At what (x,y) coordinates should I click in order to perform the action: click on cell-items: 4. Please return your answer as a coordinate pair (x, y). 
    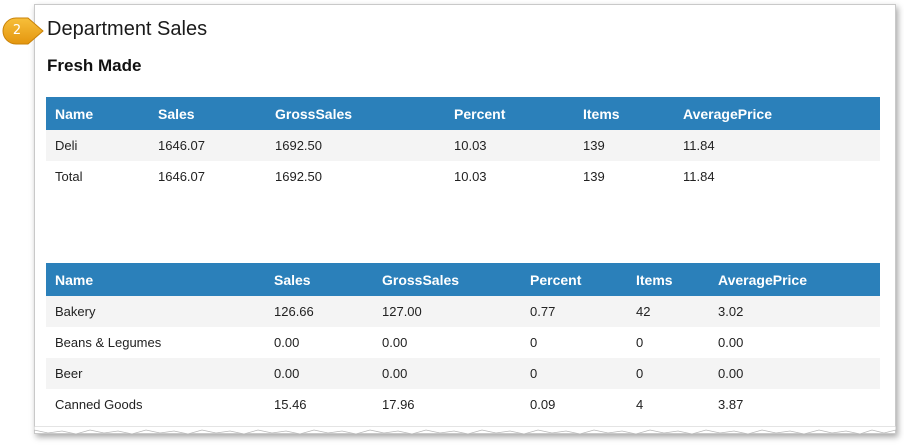
    Looking at the image, I should click on (668, 404).